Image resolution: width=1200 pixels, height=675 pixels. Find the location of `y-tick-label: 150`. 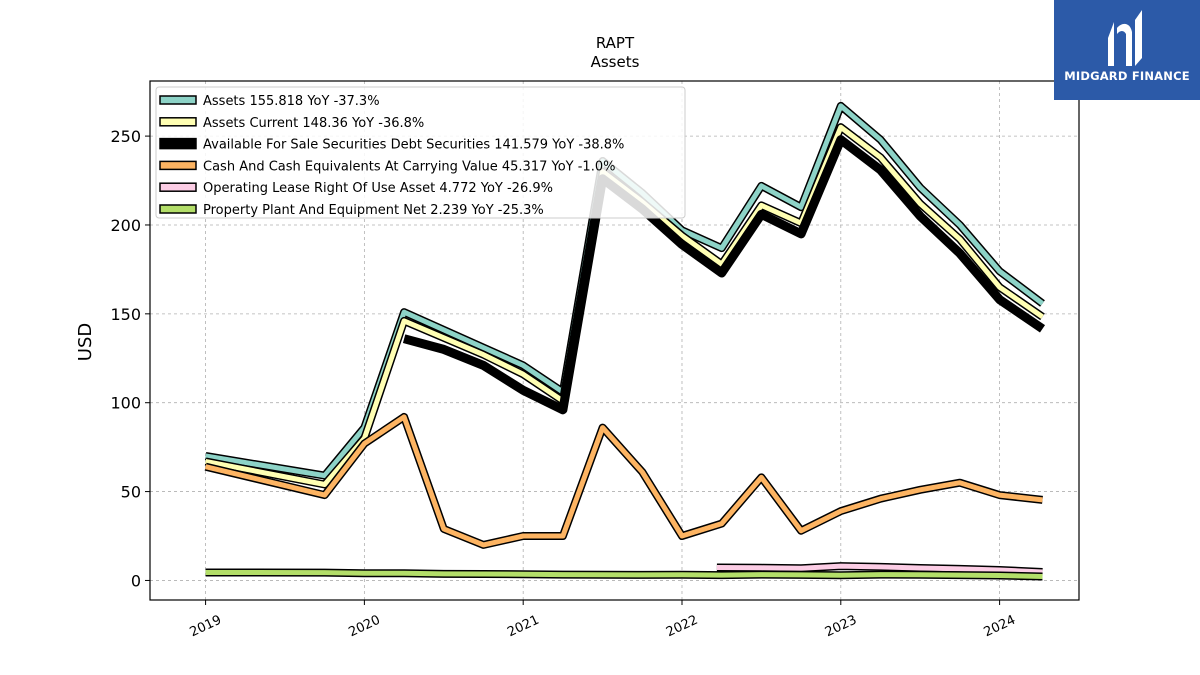

y-tick-label: 150 is located at coordinates (125, 314).